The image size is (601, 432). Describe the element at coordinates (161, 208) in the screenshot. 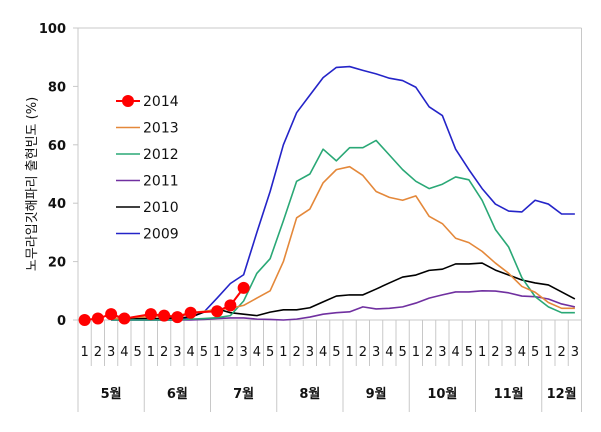

I see `legend-label-2010: 2010` at that location.